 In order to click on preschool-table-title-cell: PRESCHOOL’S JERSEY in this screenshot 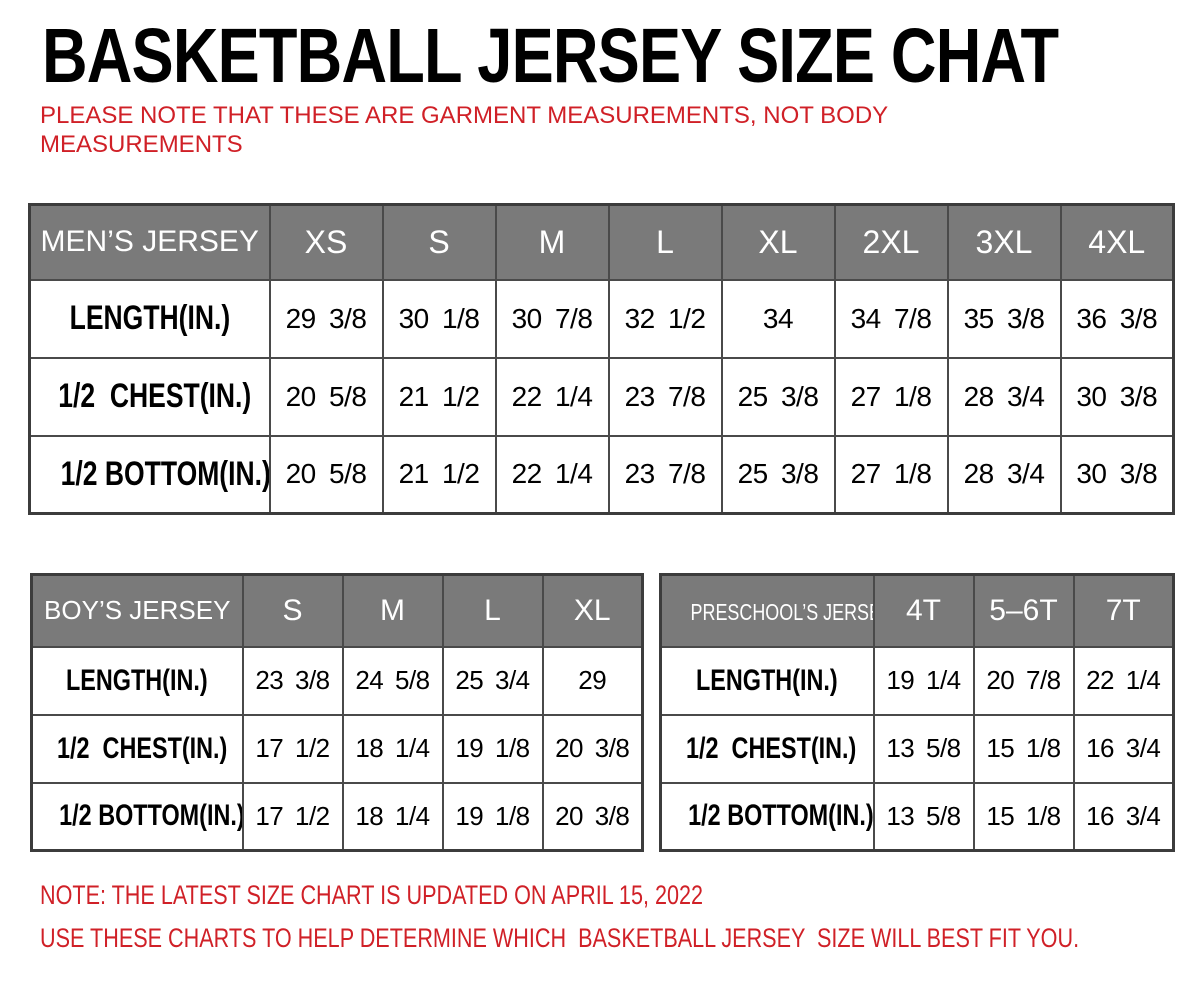, I will do `click(767, 610)`.